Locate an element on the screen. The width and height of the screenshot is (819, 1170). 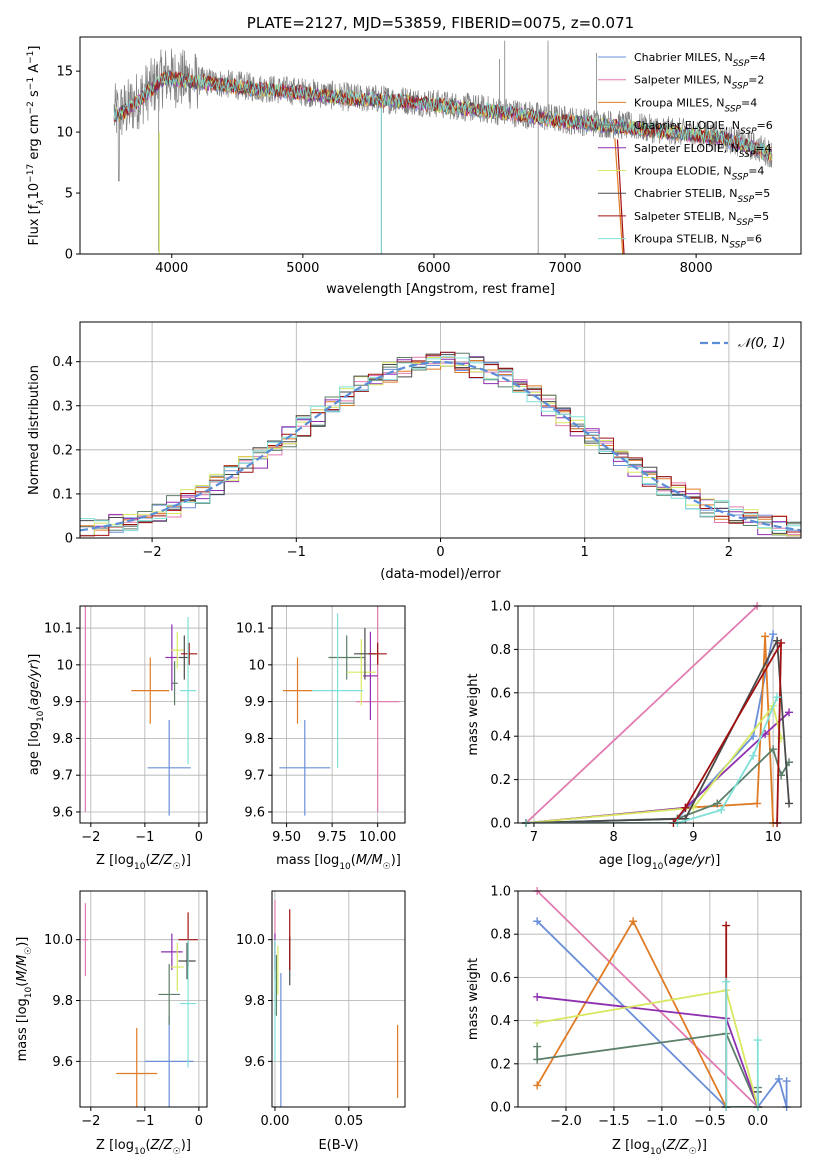
label-part: =5 is located at coordinates (762, 193).